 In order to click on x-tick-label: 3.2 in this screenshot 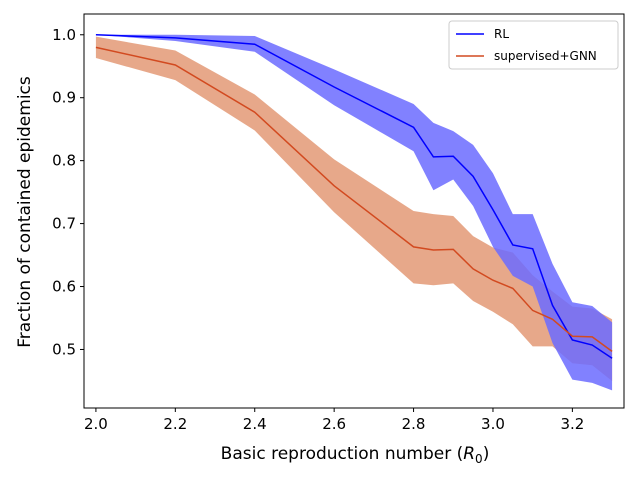, I will do `click(572, 424)`.